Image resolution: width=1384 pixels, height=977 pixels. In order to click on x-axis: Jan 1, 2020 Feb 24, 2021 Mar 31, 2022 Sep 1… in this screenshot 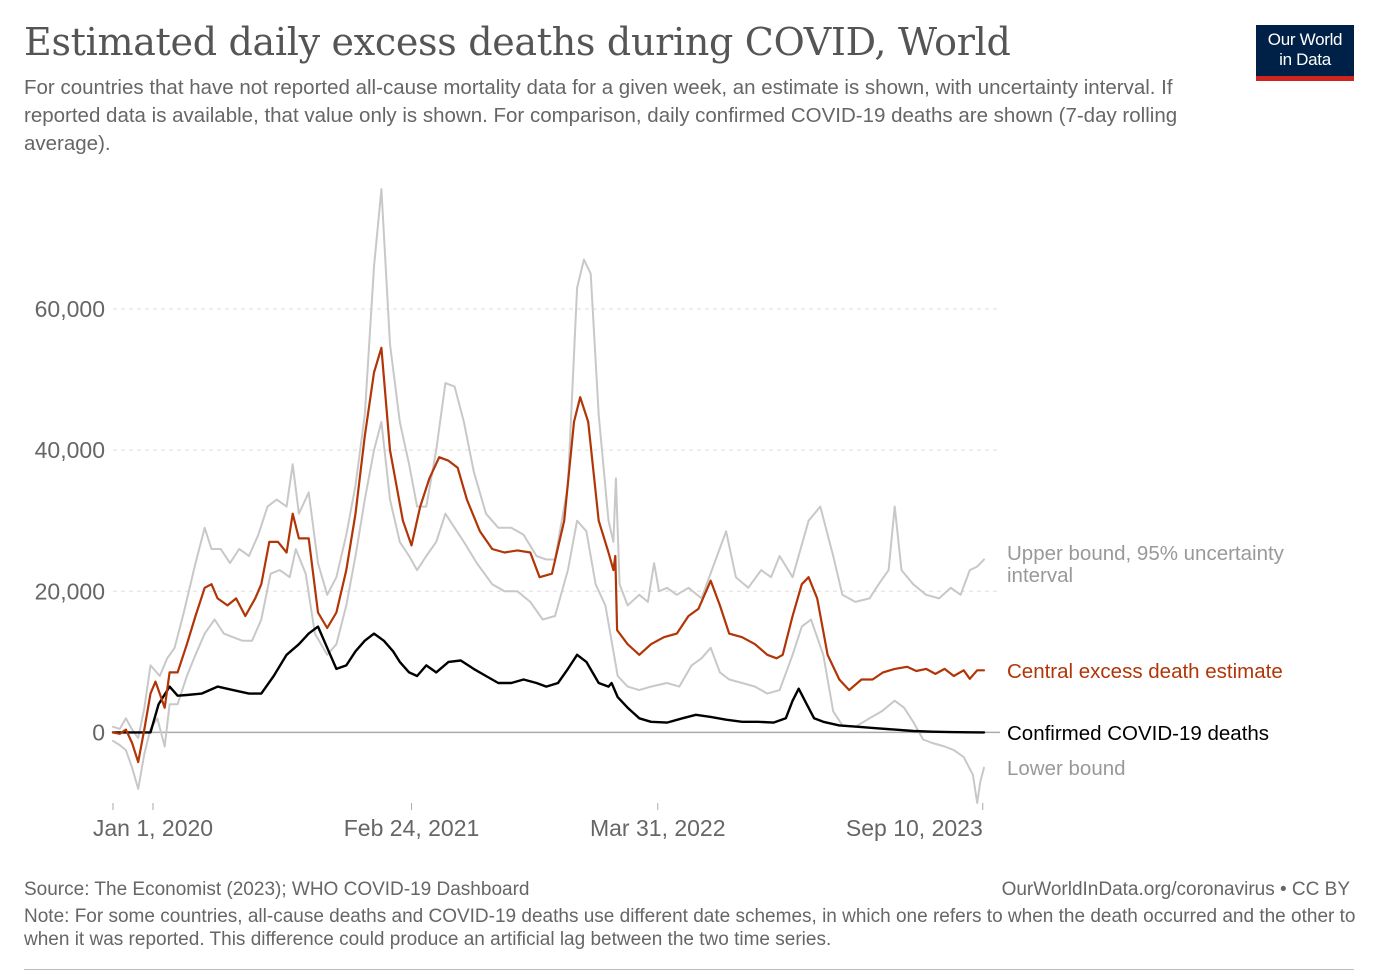, I will do `click(538, 822)`.